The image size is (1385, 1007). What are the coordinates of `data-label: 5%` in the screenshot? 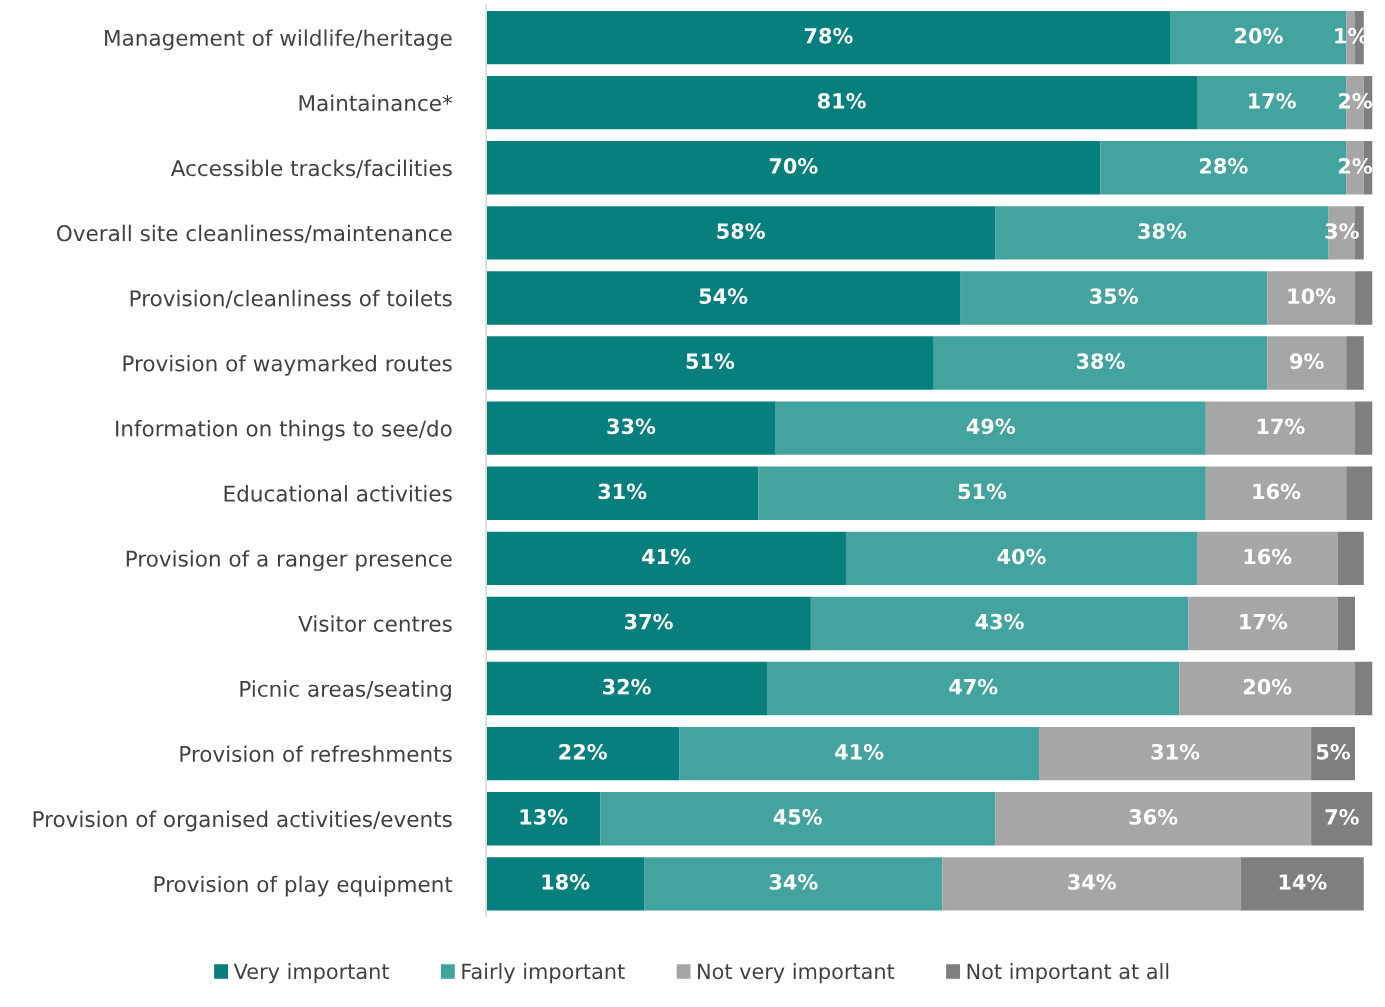 It's located at (1333, 751).